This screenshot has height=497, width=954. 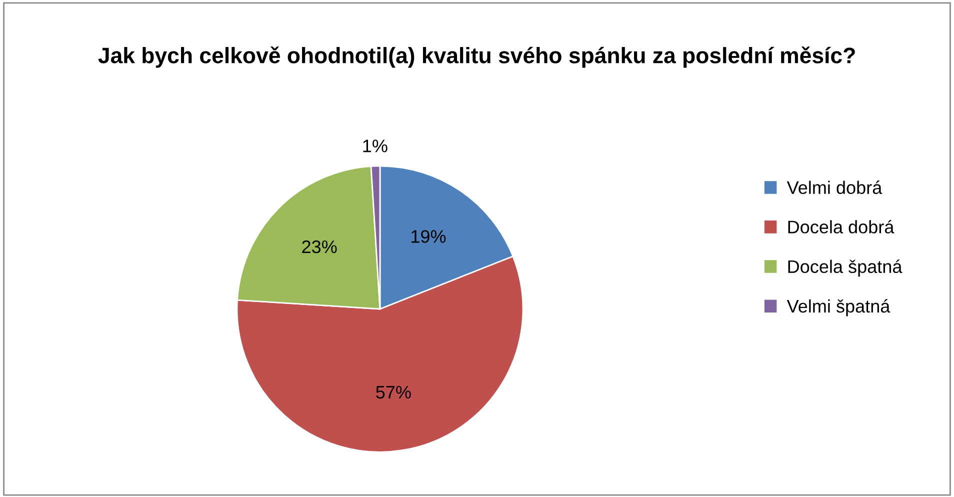 I want to click on legend-label: Docela dobrá, so click(x=841, y=227).